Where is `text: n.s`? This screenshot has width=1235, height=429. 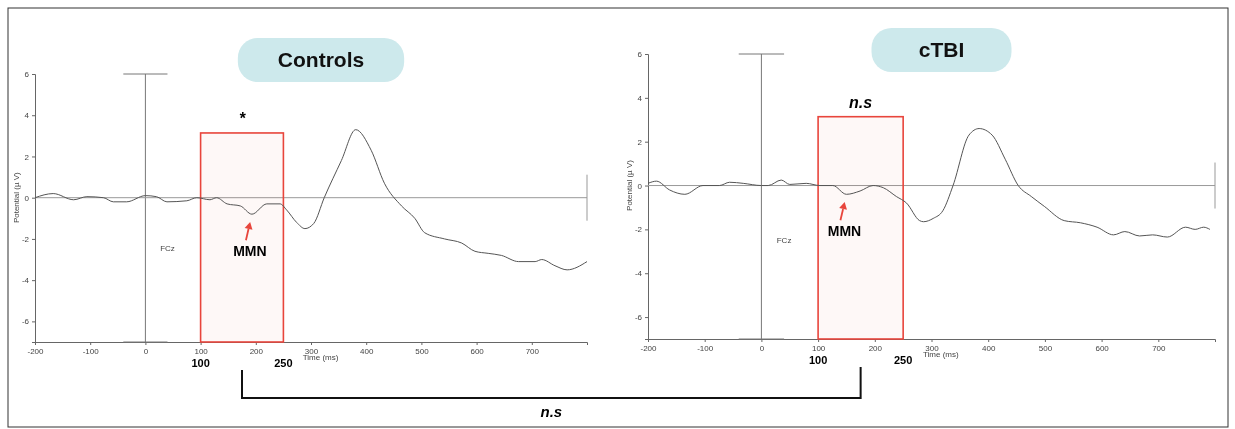
text: n.s is located at coordinates (551, 411).